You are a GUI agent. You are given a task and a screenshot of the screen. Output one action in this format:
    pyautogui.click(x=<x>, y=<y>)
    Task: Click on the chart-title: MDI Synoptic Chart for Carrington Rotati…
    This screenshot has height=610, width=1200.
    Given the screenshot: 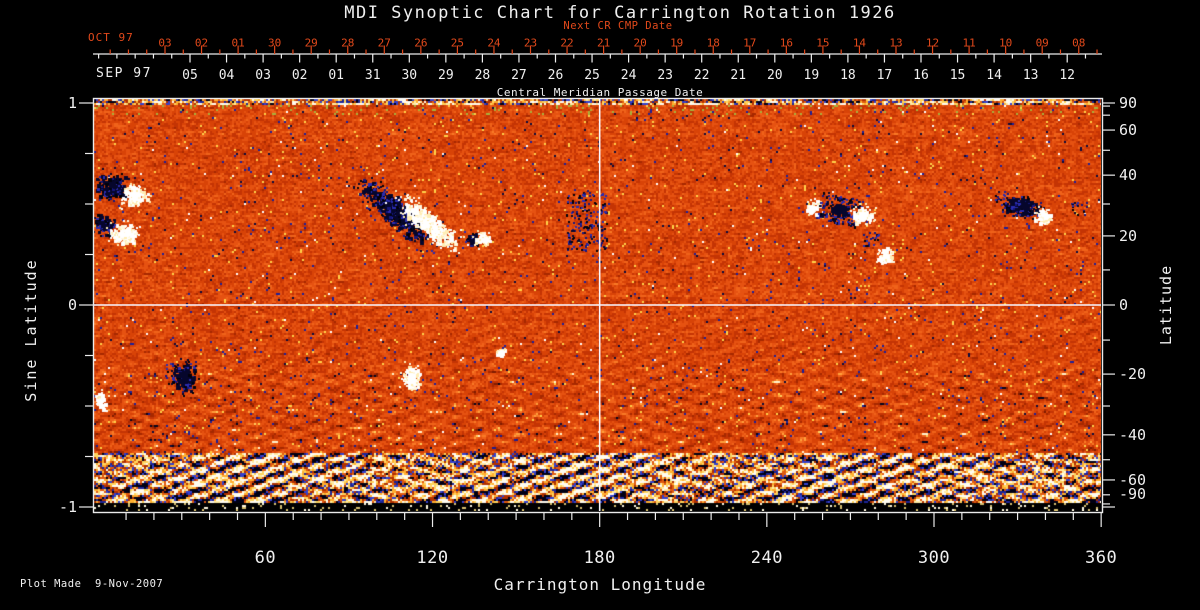 What is the action you would take?
    pyautogui.click(x=620, y=13)
    